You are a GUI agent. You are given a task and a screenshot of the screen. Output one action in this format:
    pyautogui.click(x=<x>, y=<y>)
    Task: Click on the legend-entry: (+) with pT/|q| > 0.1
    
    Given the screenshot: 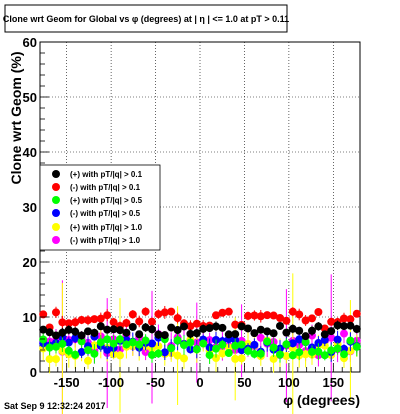 What is the action you would take?
    pyautogui.click(x=97, y=174)
    